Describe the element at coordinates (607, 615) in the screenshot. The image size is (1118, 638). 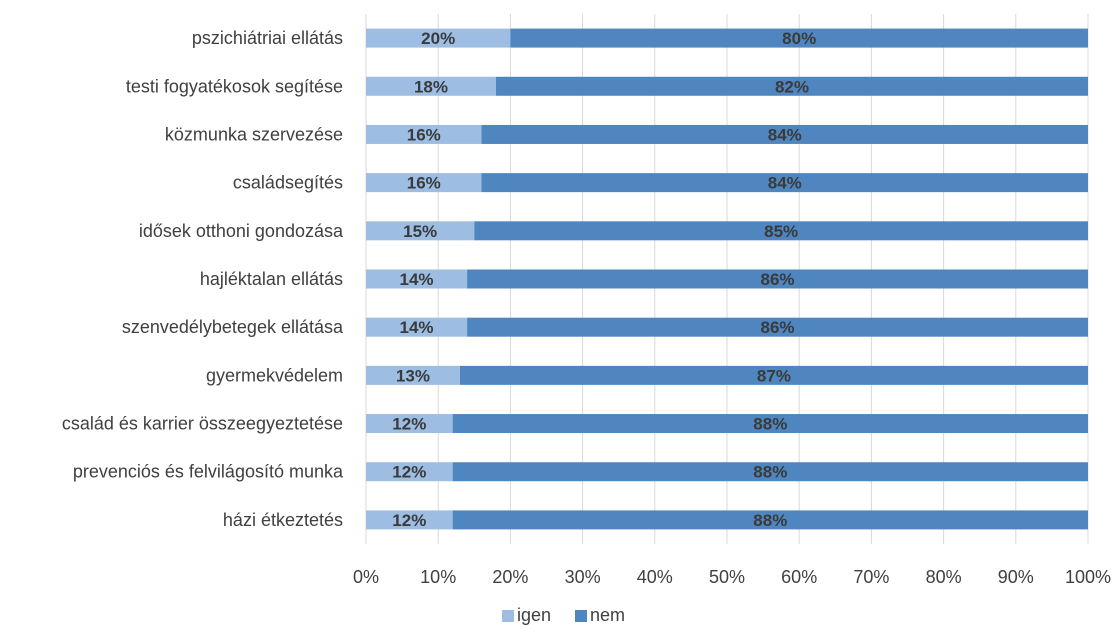
I see `legend-label-nem: nem` at that location.